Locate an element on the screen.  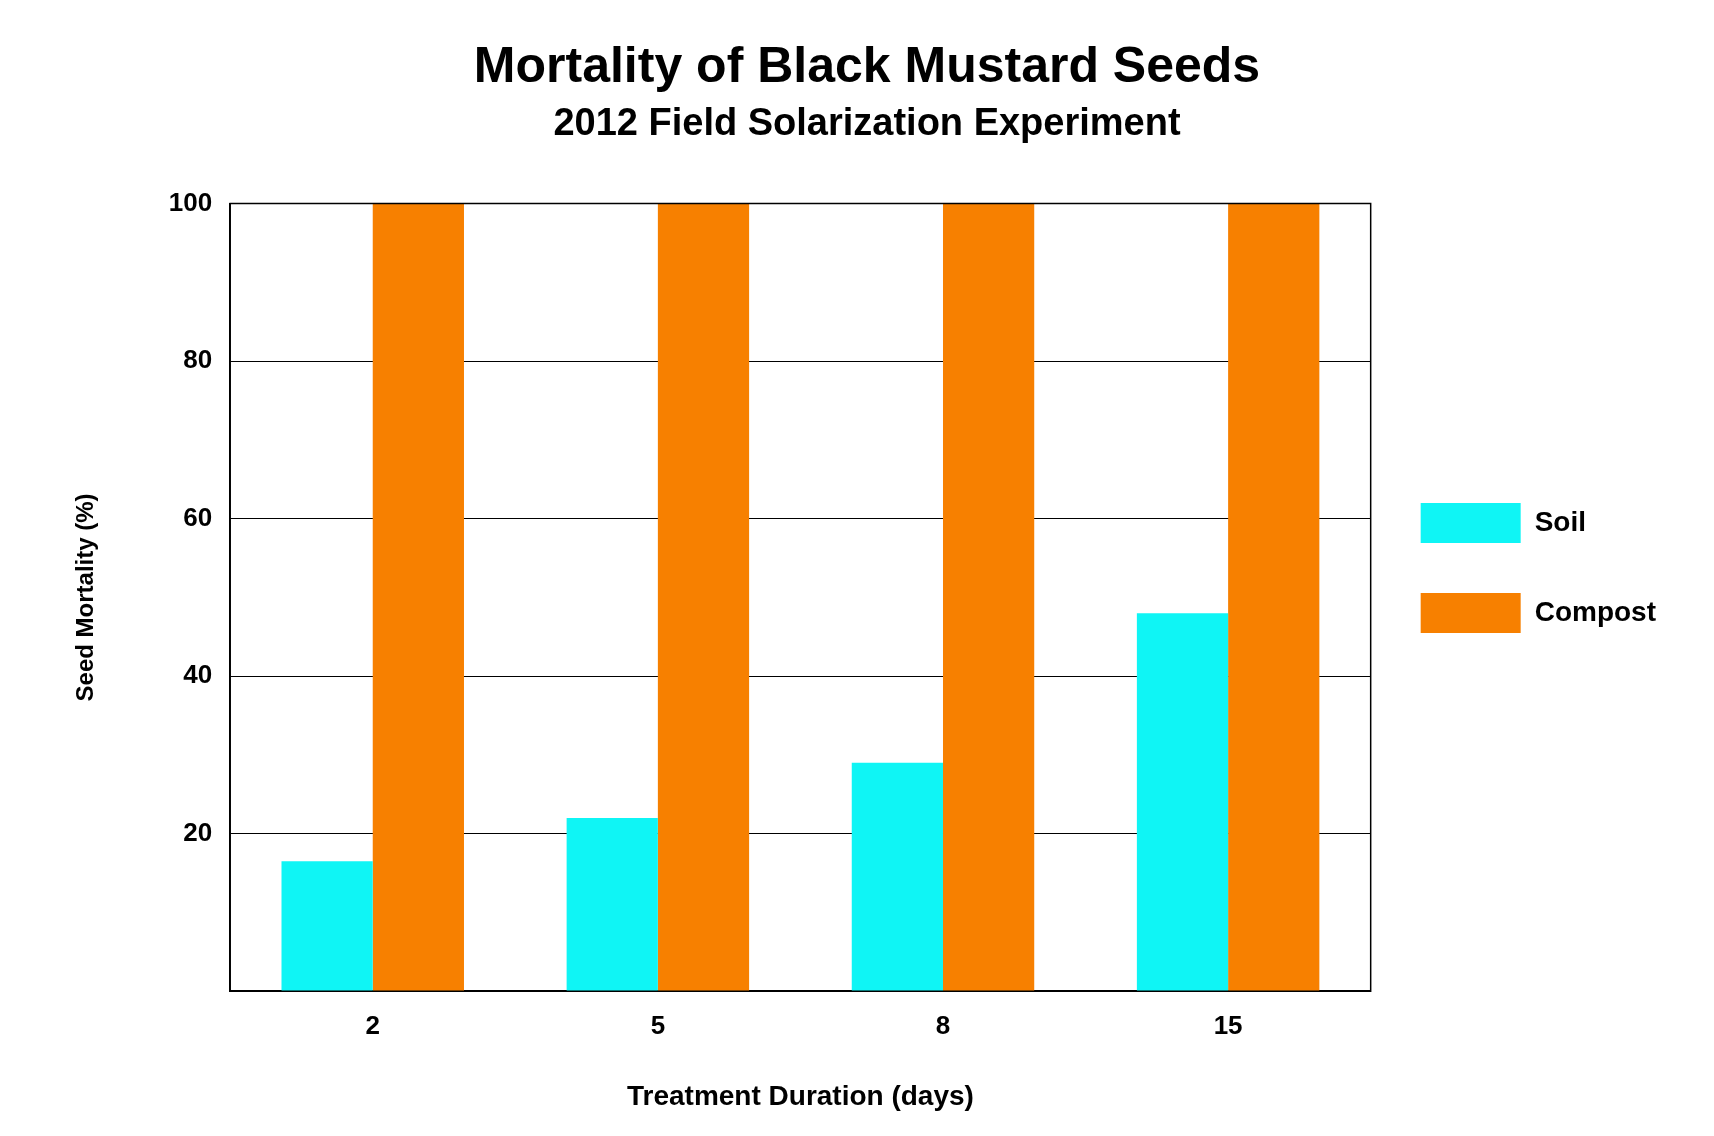
y-tick-label: 40 is located at coordinates (198, 674).